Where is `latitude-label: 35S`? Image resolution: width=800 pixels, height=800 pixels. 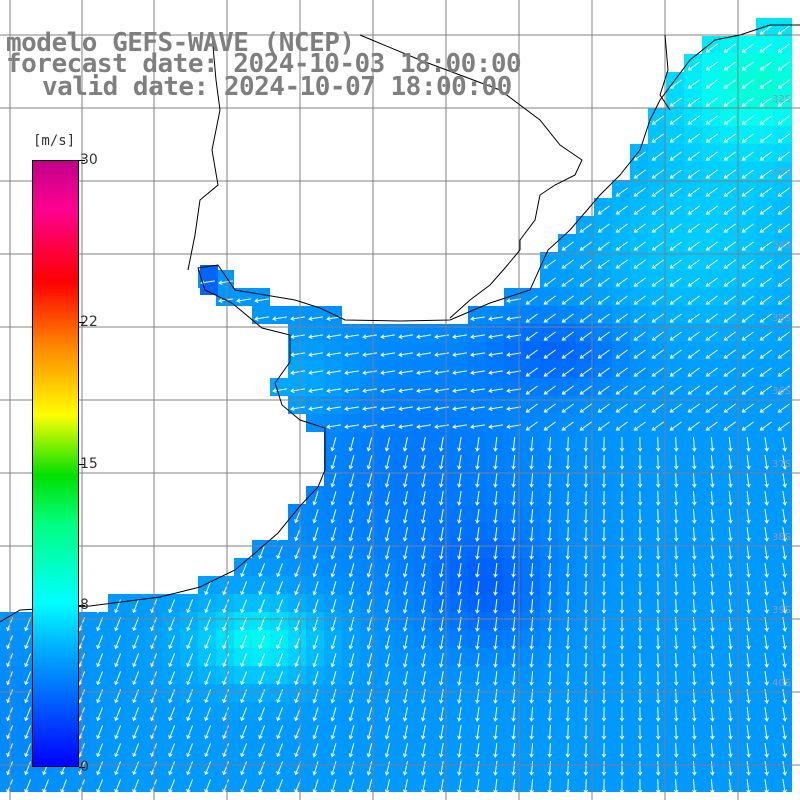
latitude-label: 35S is located at coordinates (781, 318).